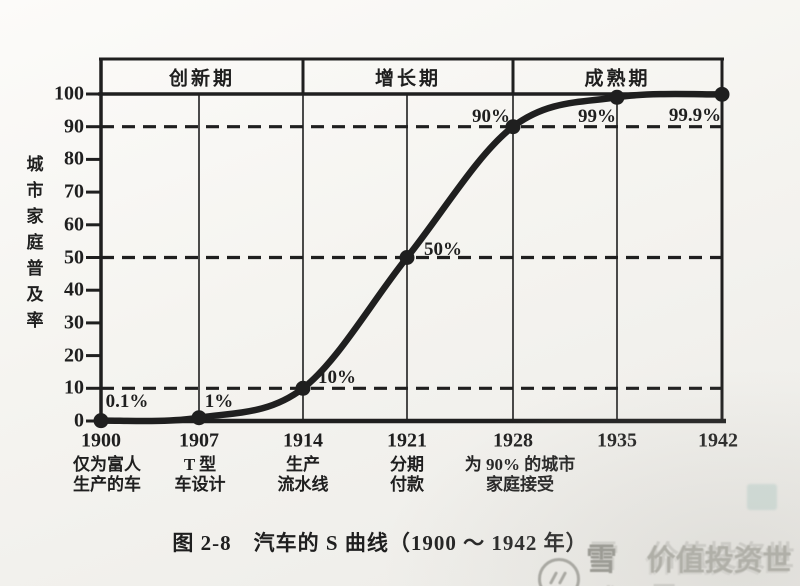  I want to click on x-tick-label-1900: 1900, so click(101, 440).